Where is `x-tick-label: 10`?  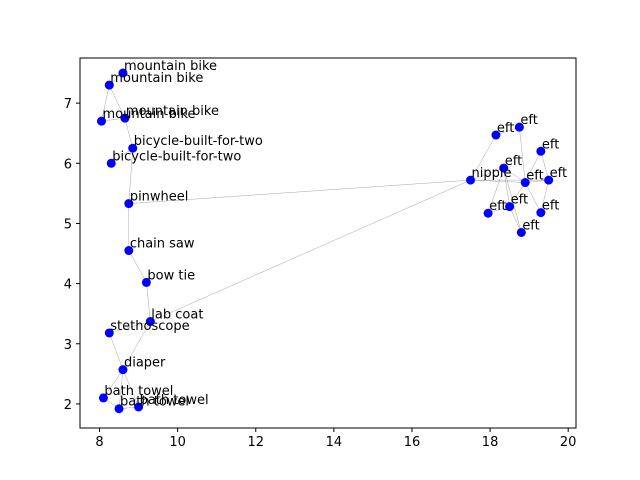
x-tick-label: 10 is located at coordinates (177, 442).